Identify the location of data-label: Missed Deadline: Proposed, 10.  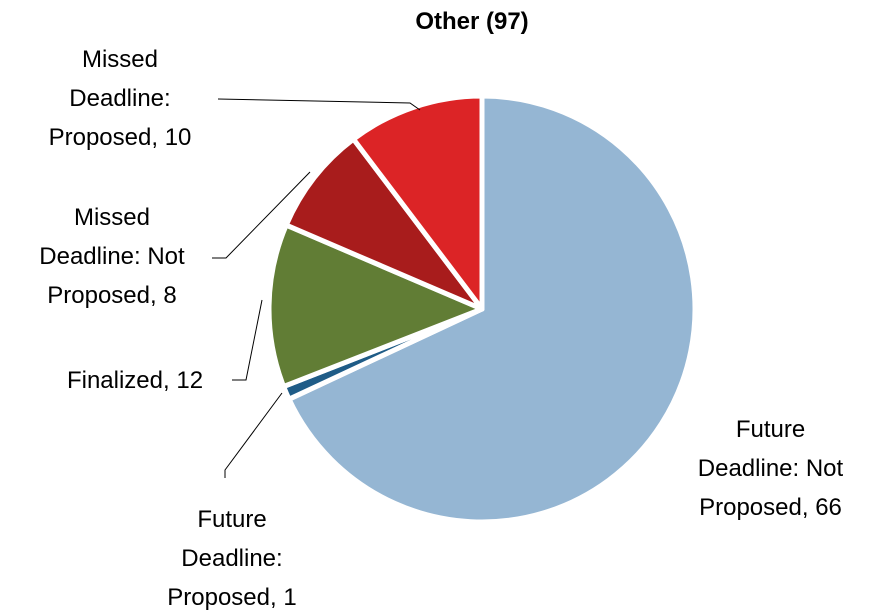
(120, 98).